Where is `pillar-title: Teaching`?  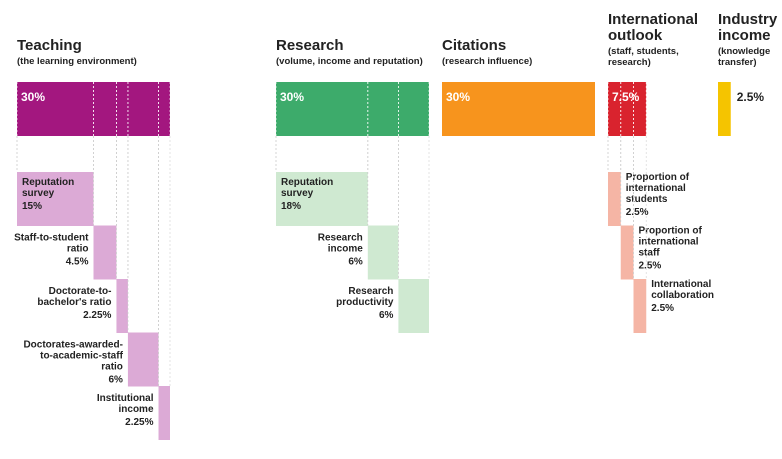
pillar-title: Teaching is located at coordinates (49, 45).